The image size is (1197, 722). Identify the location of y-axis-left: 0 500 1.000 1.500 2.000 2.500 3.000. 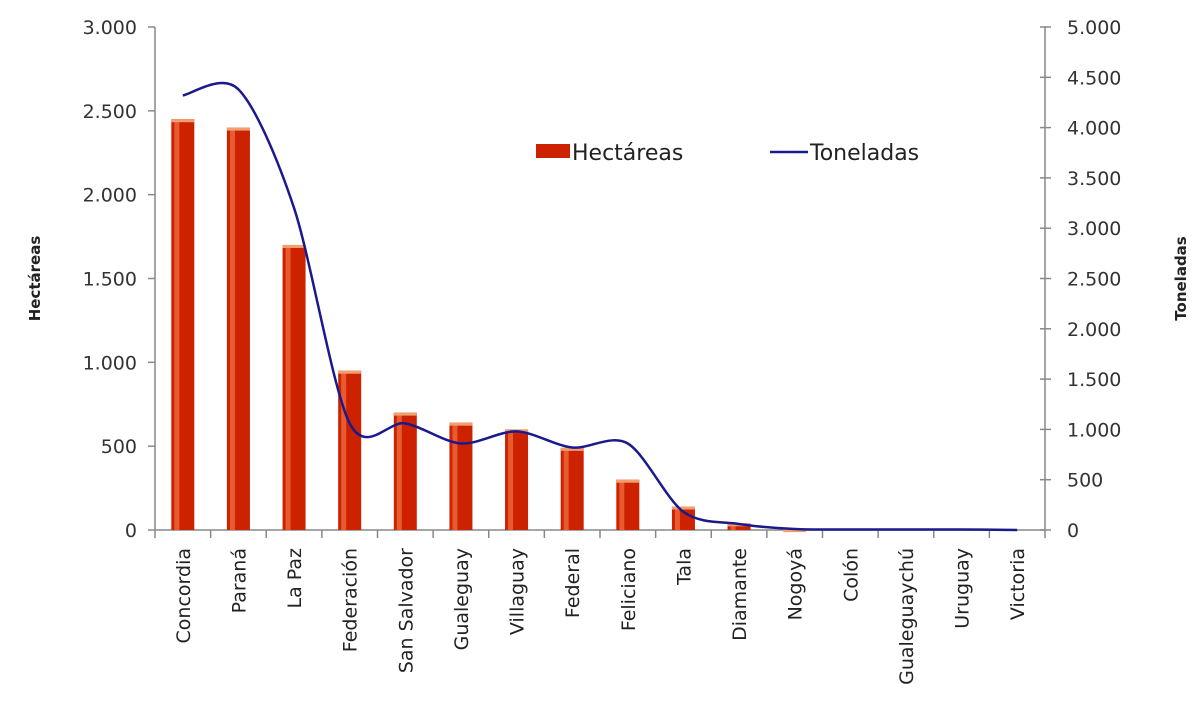
(119, 279).